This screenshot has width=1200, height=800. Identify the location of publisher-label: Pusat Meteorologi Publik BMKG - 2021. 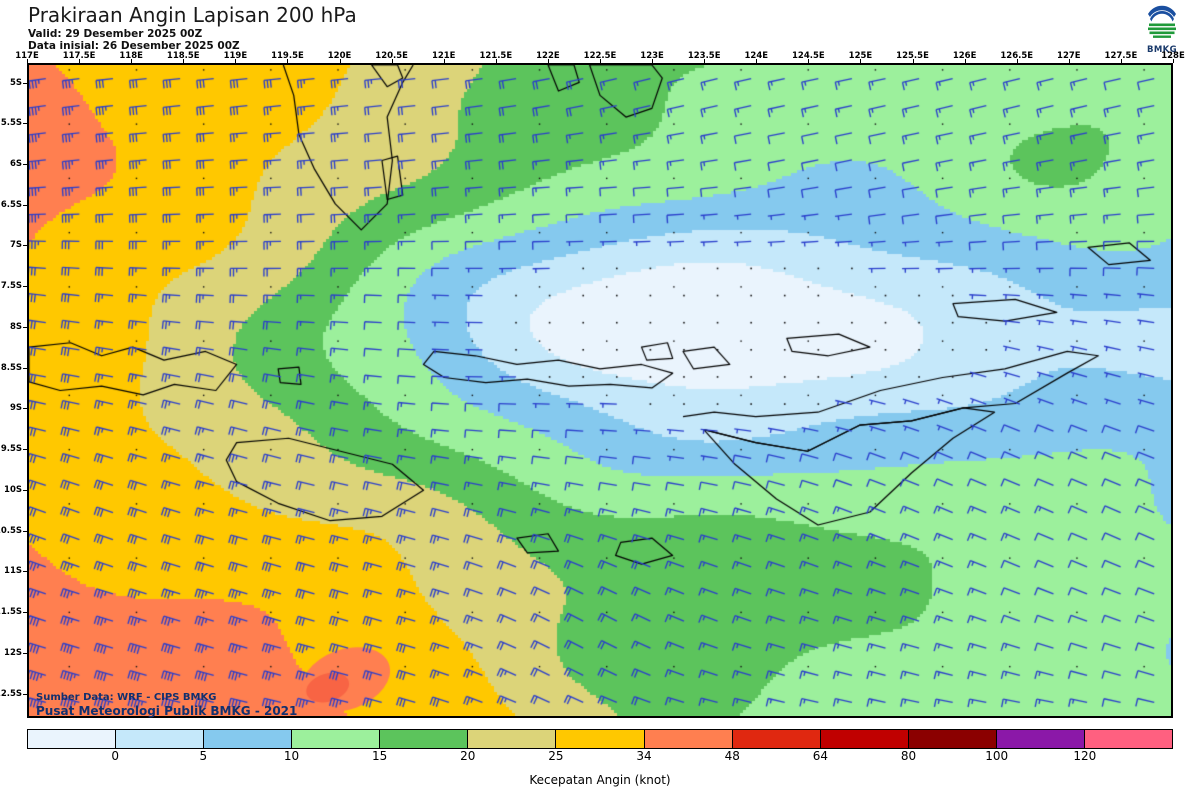
(167, 711).